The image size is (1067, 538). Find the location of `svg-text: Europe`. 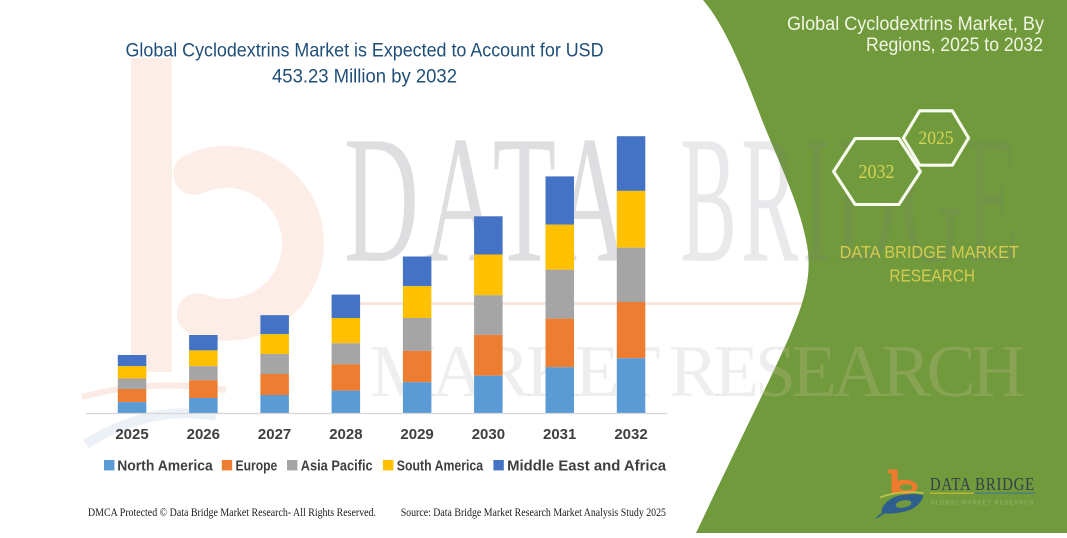

svg-text: Europe is located at coordinates (257, 466).